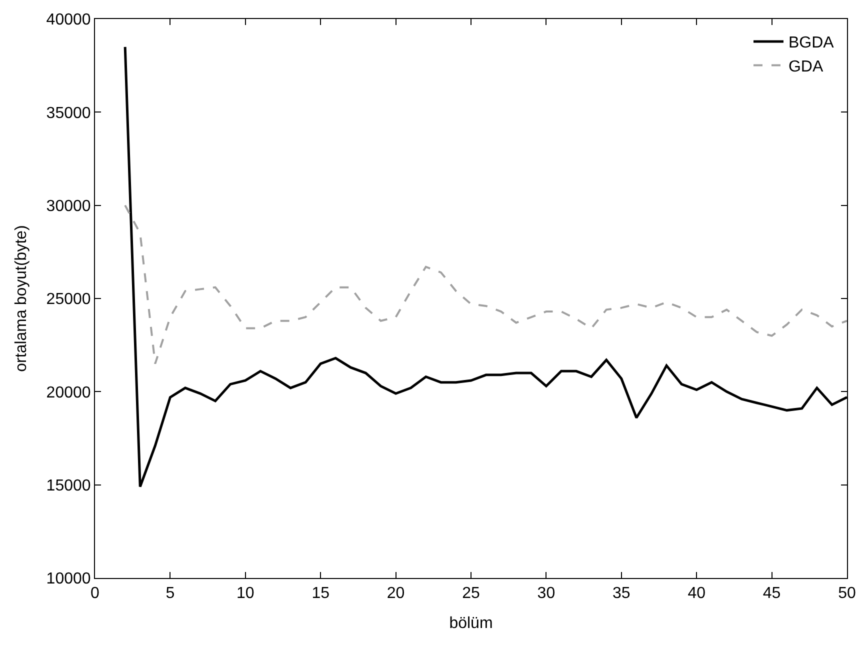 The height and width of the screenshot is (658, 868). Describe the element at coordinates (68, 206) in the screenshot. I see `y-tick-label: 30000` at that location.